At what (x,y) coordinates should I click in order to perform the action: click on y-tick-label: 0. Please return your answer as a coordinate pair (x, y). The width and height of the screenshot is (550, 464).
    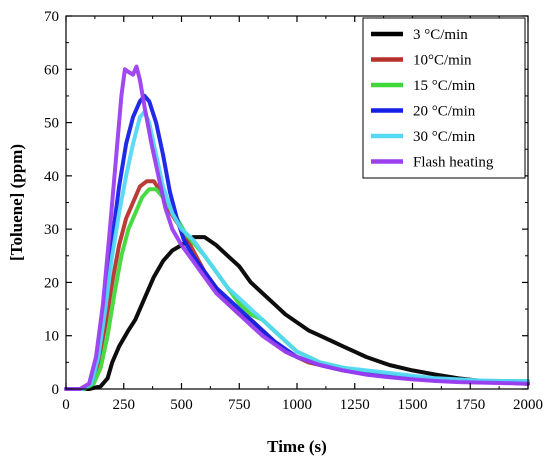
    Looking at the image, I should click on (56, 390).